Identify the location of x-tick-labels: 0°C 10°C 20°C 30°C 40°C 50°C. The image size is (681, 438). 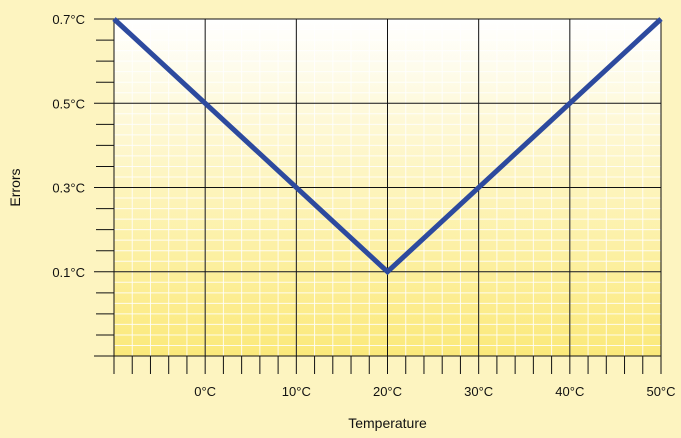
(434, 391).